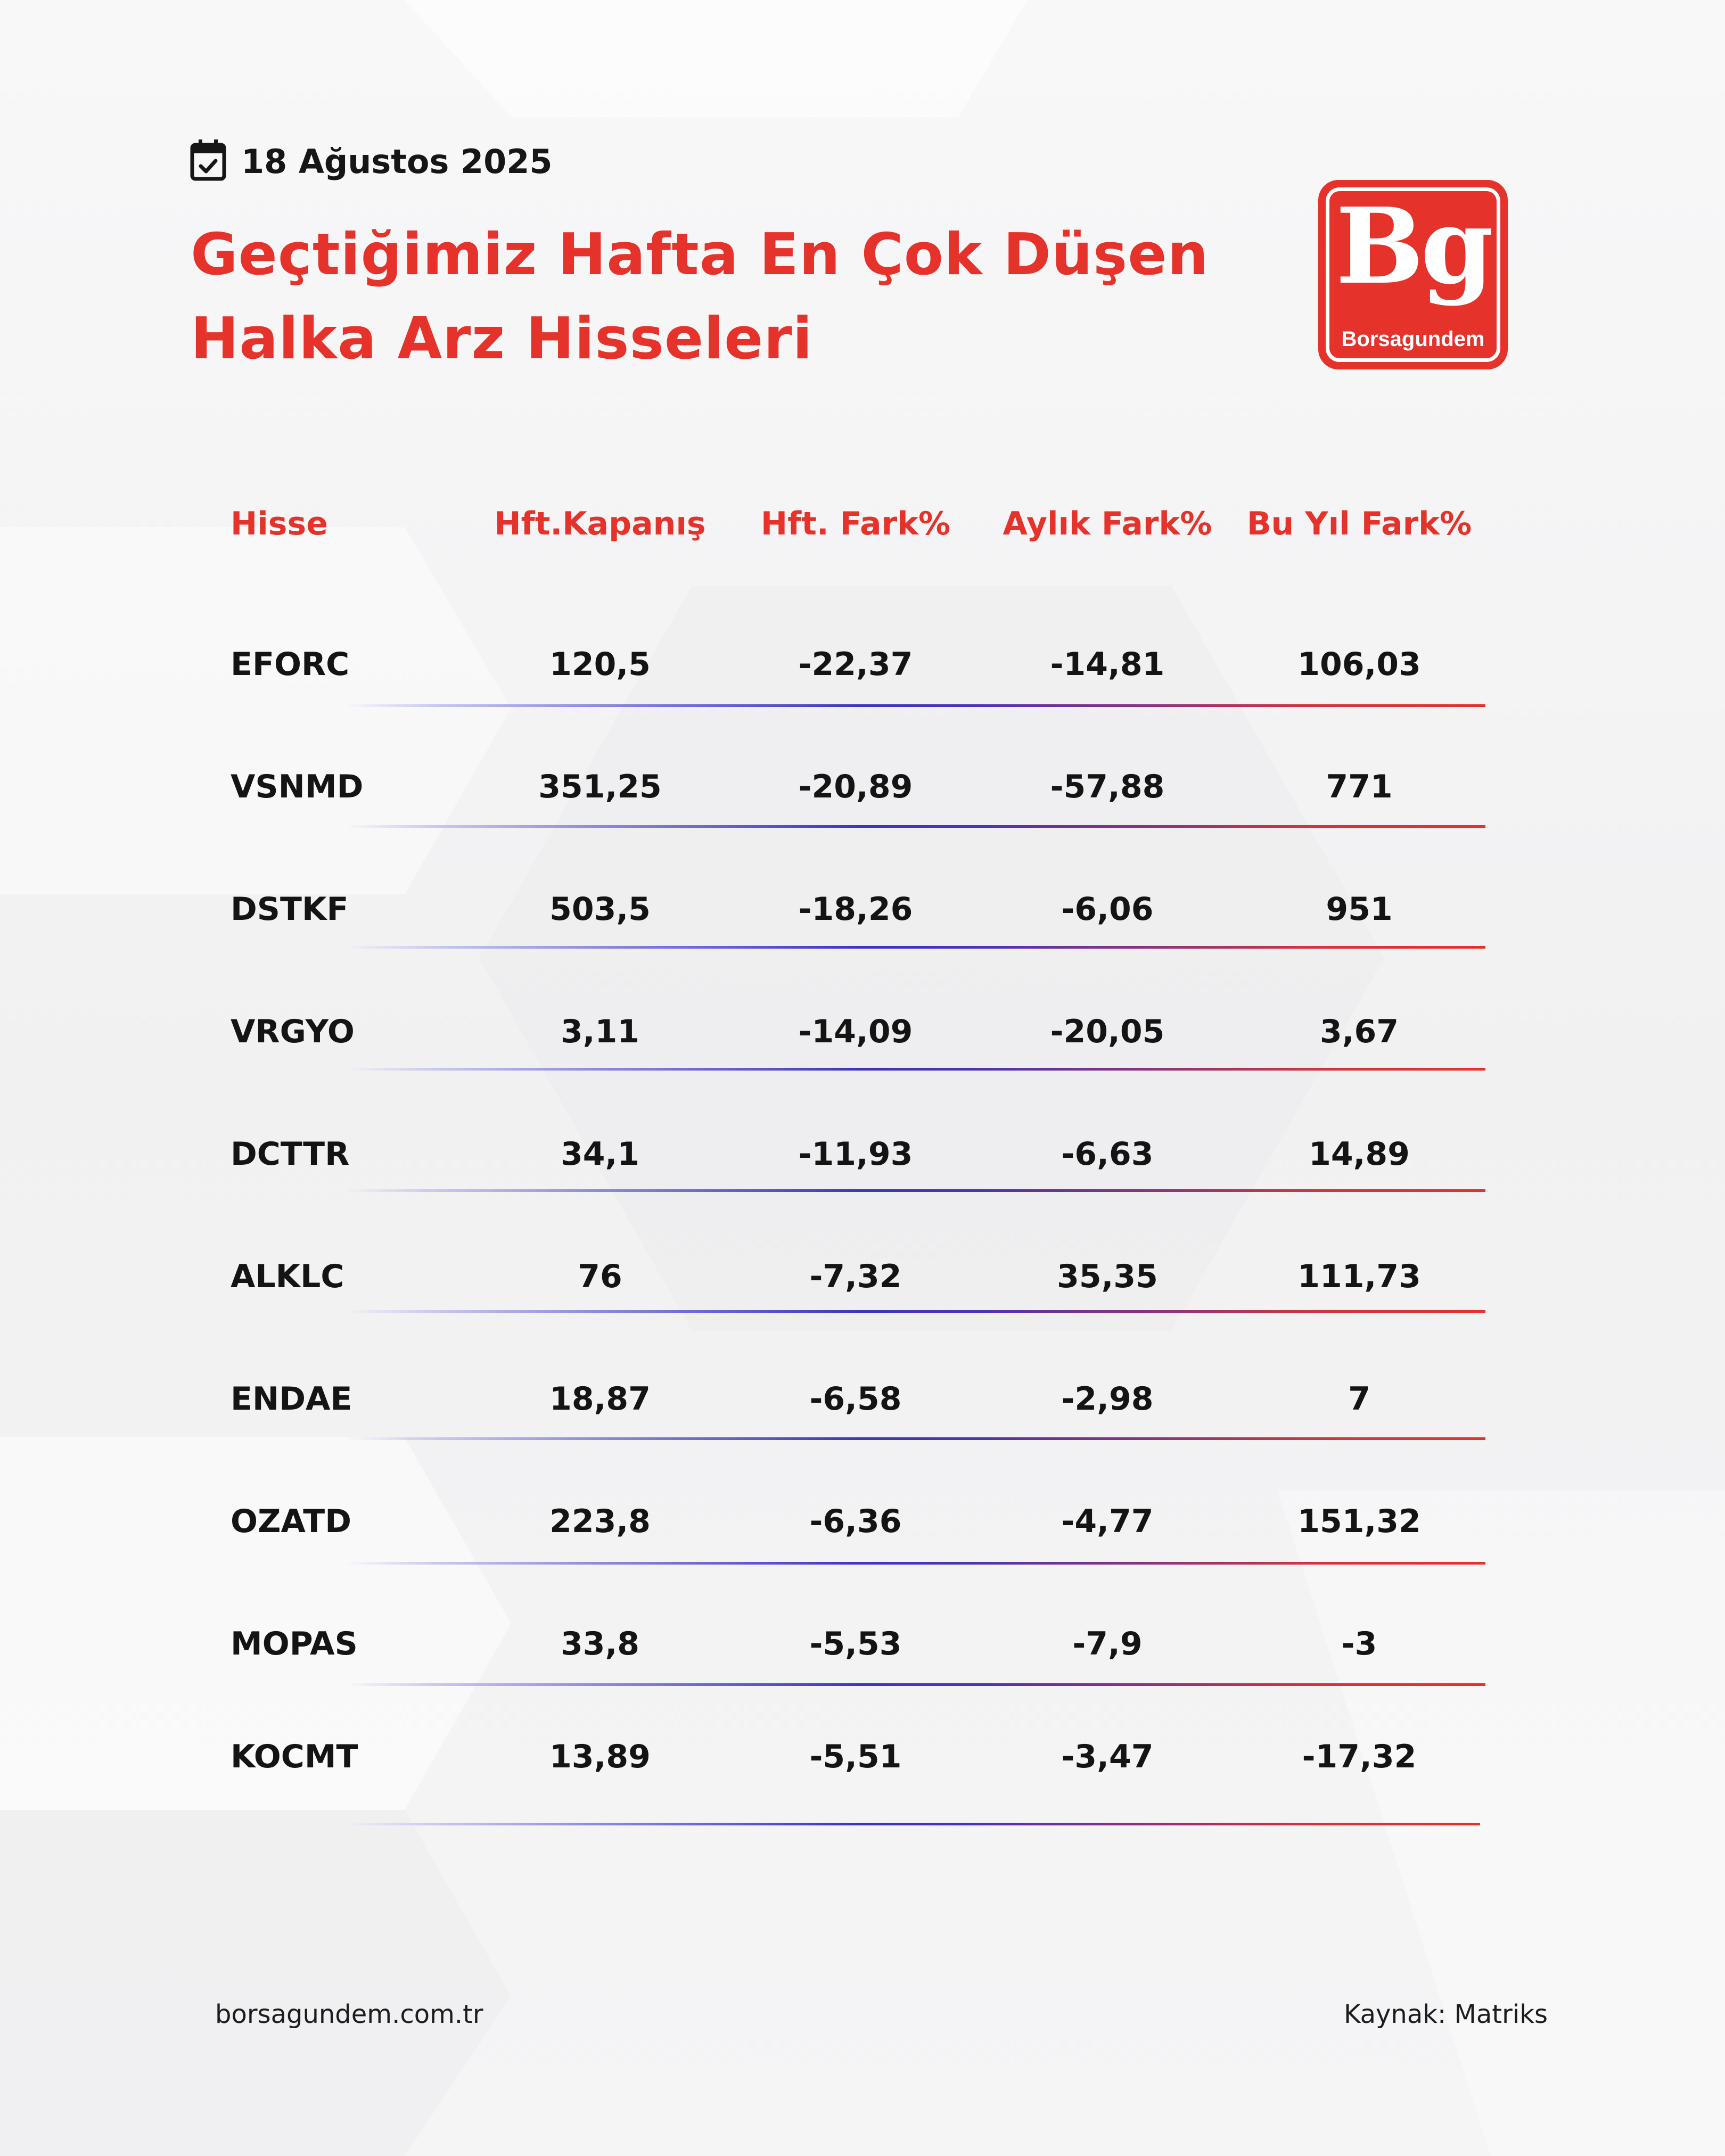 The width and height of the screenshot is (1725, 2156). I want to click on cell-aylik-fark: -20,05, so click(1108, 1031).